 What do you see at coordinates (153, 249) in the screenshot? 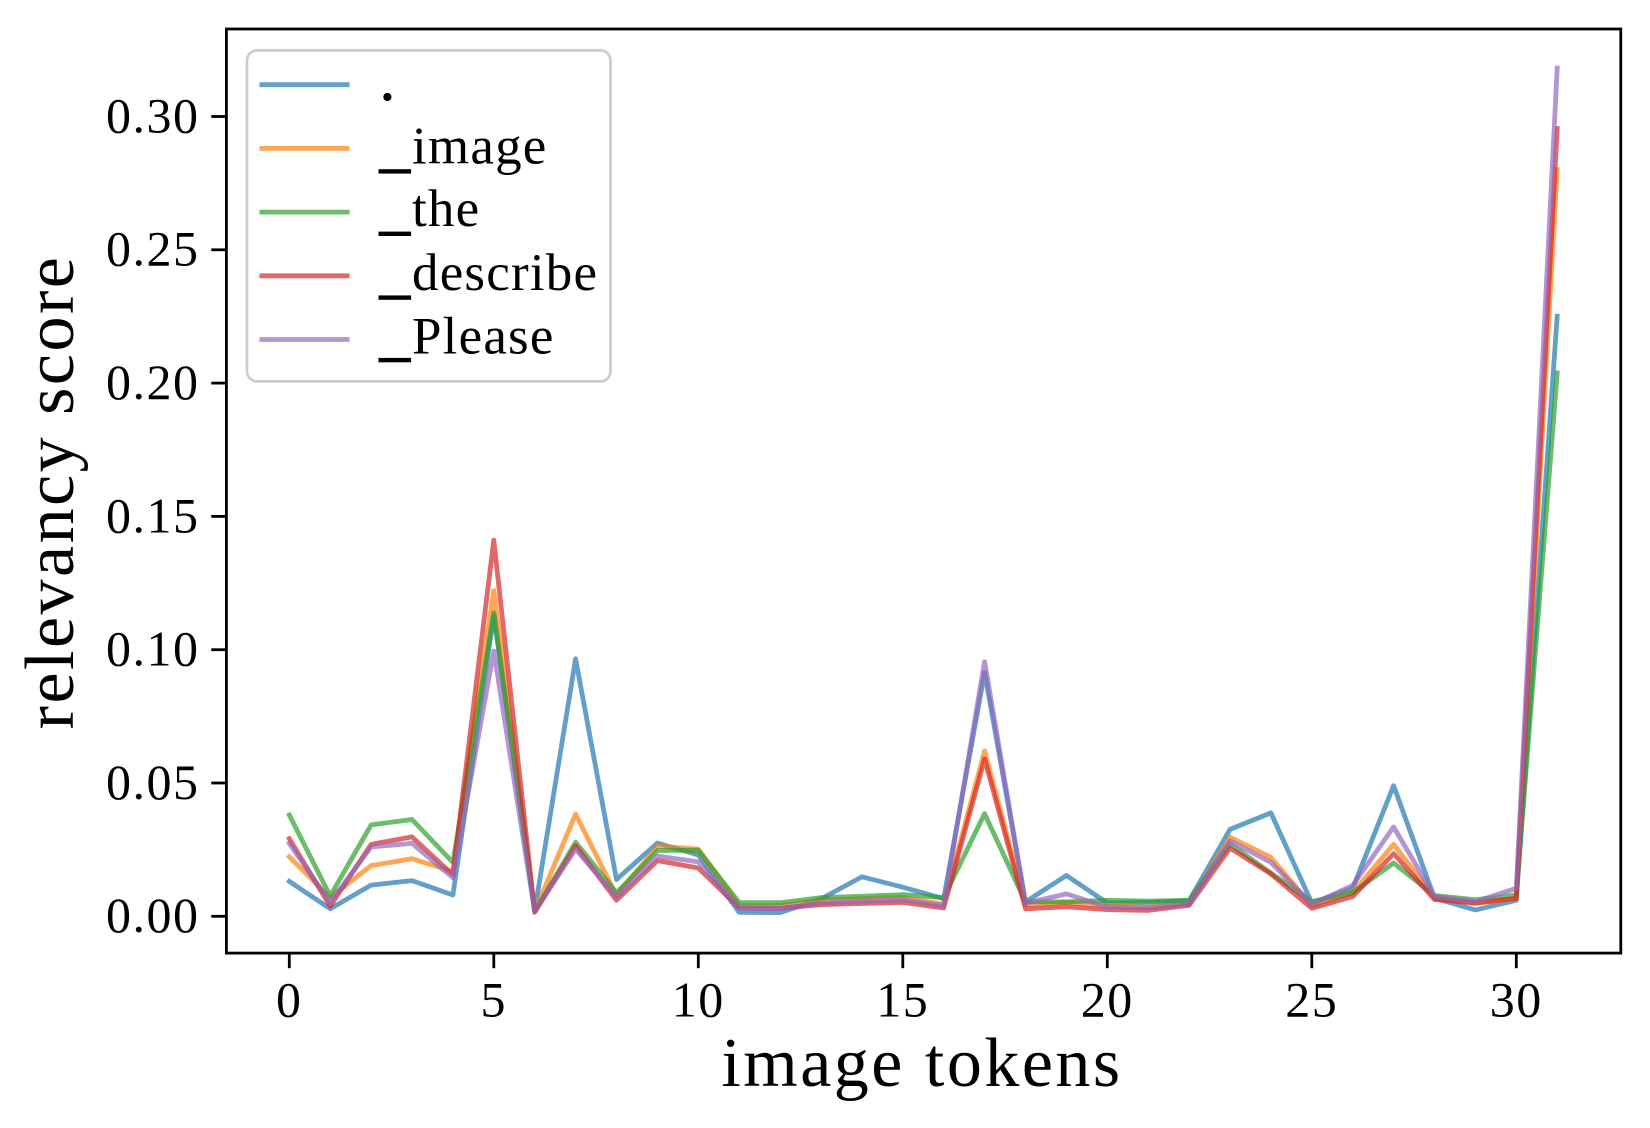
I see `svg-text: 0.25` at bounding box center [153, 249].